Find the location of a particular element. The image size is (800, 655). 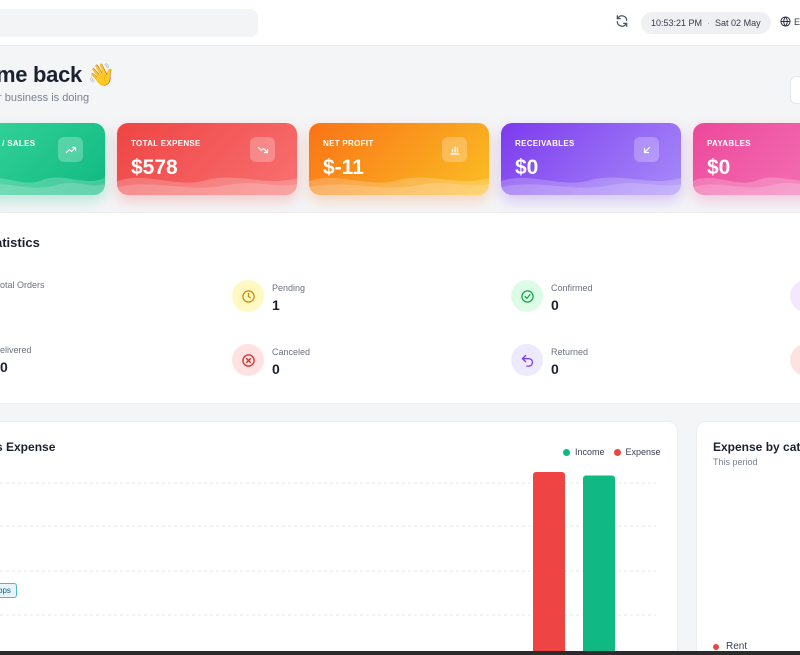

stat-label: Confirmed is located at coordinates (572, 288).